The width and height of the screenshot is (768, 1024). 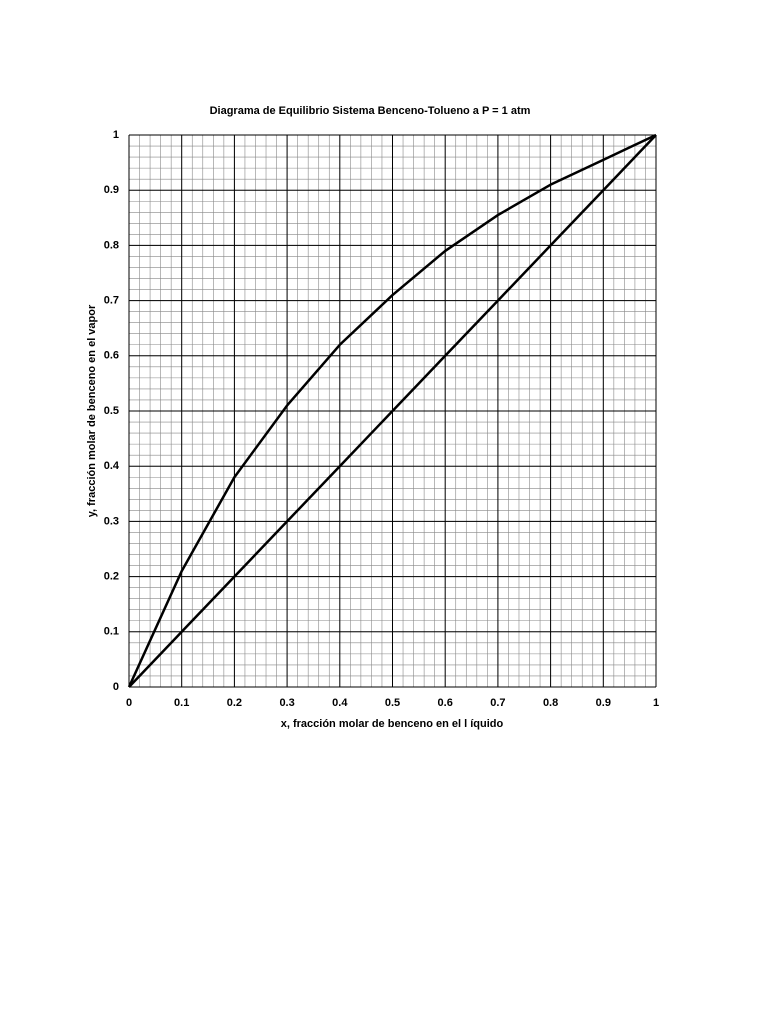 I want to click on x-tick-label: 0.2, so click(x=234, y=703).